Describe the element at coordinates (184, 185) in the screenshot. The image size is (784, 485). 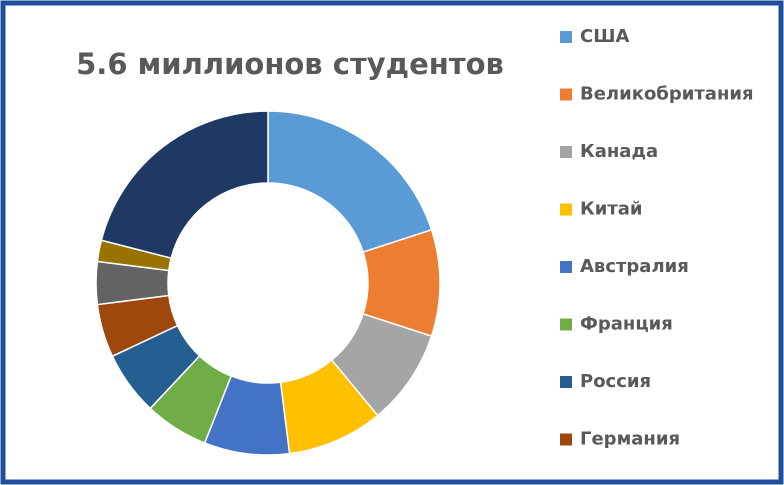
I see `donut-segment` at that location.